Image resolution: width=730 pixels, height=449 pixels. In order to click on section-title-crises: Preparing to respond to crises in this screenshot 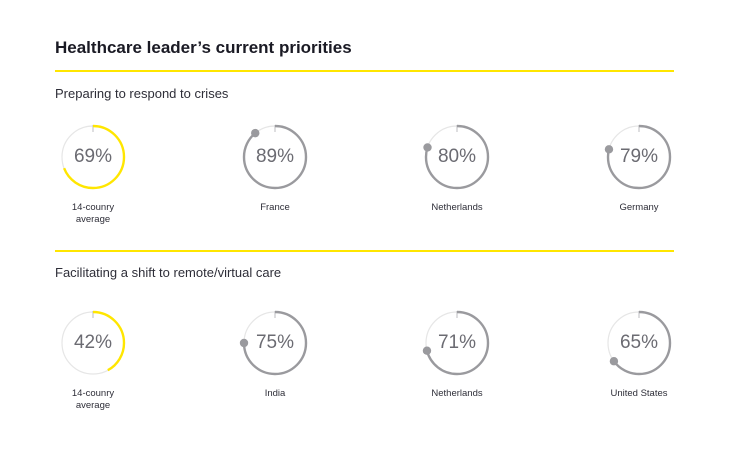, I will do `click(142, 93)`.